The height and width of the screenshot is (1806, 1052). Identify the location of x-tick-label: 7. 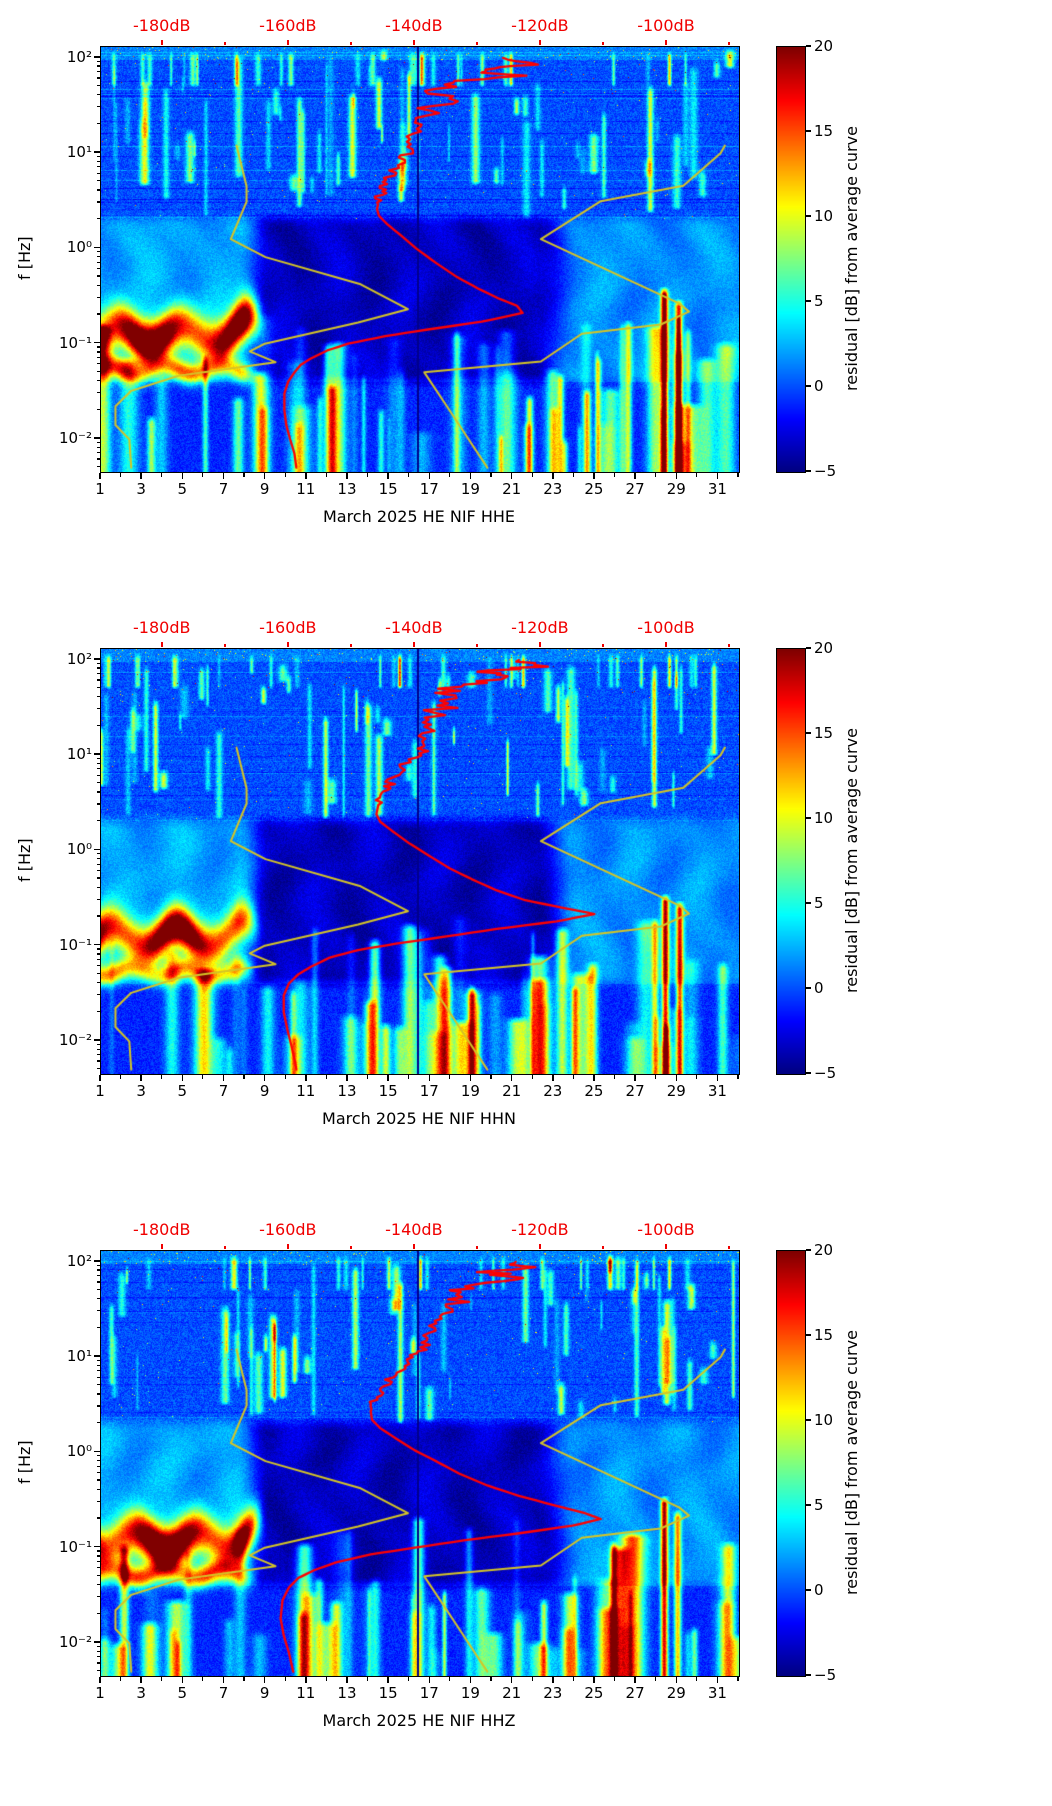
(223, 1091).